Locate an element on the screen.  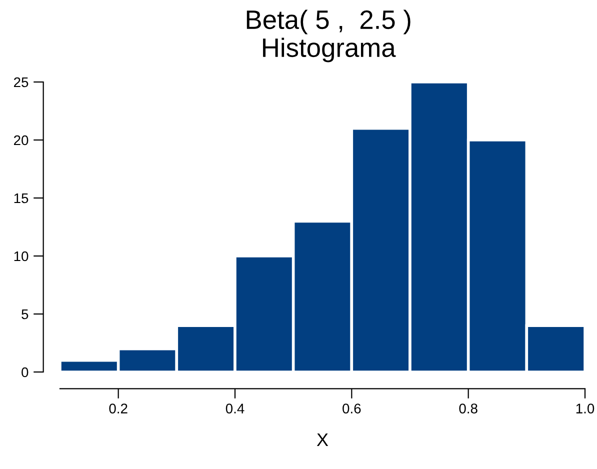
y-tick-label: 15 is located at coordinates (21, 198).